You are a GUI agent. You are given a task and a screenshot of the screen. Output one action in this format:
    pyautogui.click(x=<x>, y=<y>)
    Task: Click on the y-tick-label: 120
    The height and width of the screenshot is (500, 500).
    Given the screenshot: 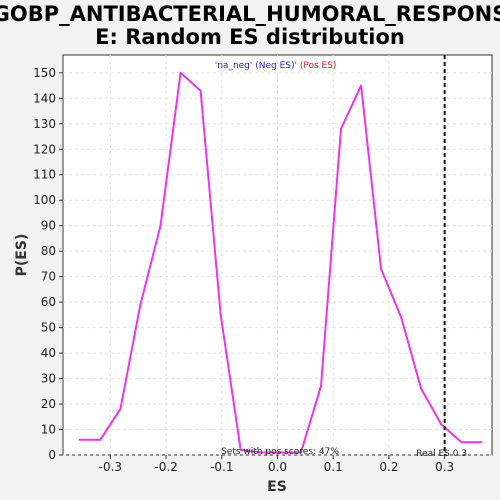 What is the action you would take?
    pyautogui.click(x=44, y=149)
    